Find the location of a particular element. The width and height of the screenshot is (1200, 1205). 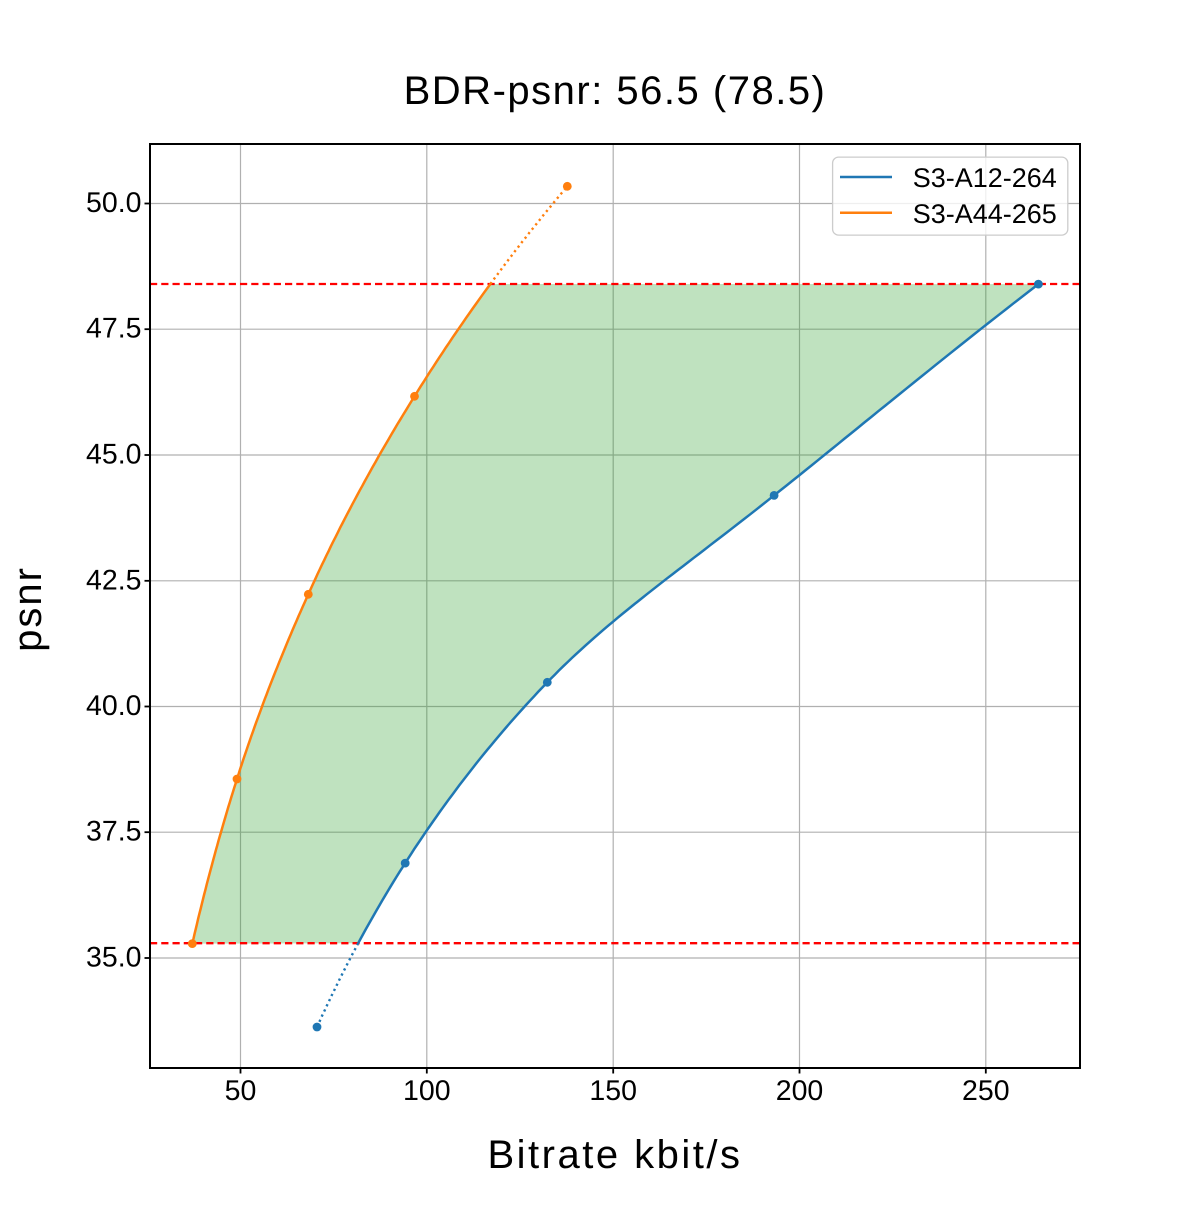

svg-text: 50.0 is located at coordinates (113, 203).